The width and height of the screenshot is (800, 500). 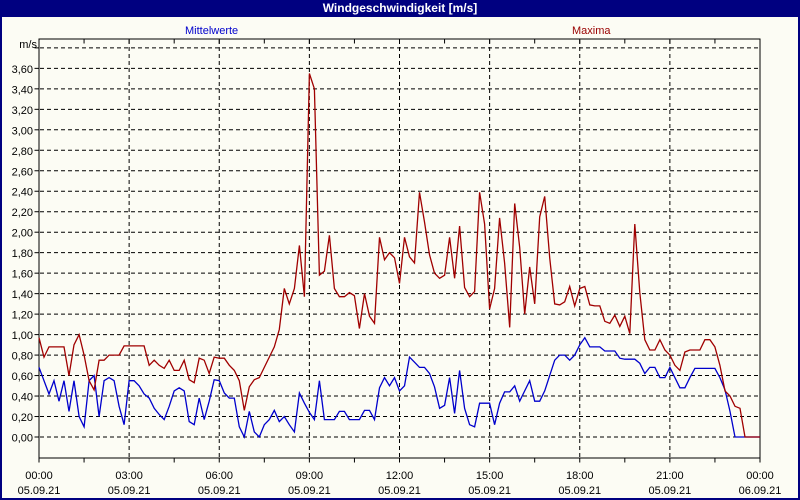 I want to click on y-tick-label: 1,60, so click(x=22, y=275).